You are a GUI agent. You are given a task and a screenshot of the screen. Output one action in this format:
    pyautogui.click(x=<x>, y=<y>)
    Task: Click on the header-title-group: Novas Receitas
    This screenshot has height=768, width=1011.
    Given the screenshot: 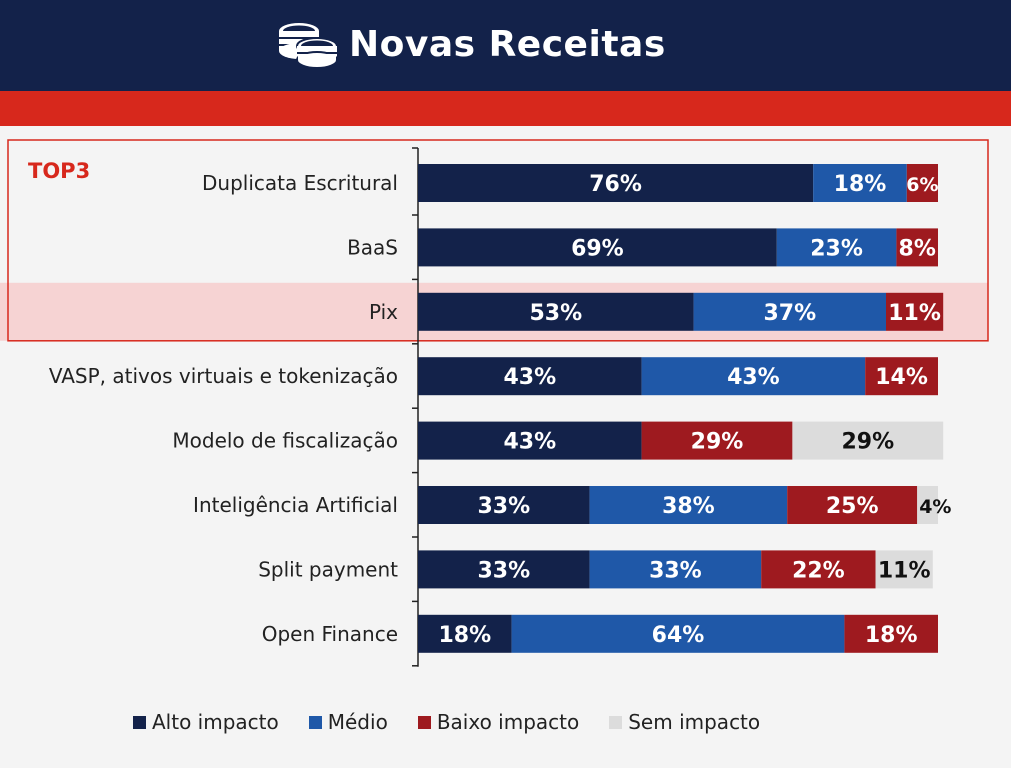 What is the action you would take?
    pyautogui.click(x=469, y=44)
    